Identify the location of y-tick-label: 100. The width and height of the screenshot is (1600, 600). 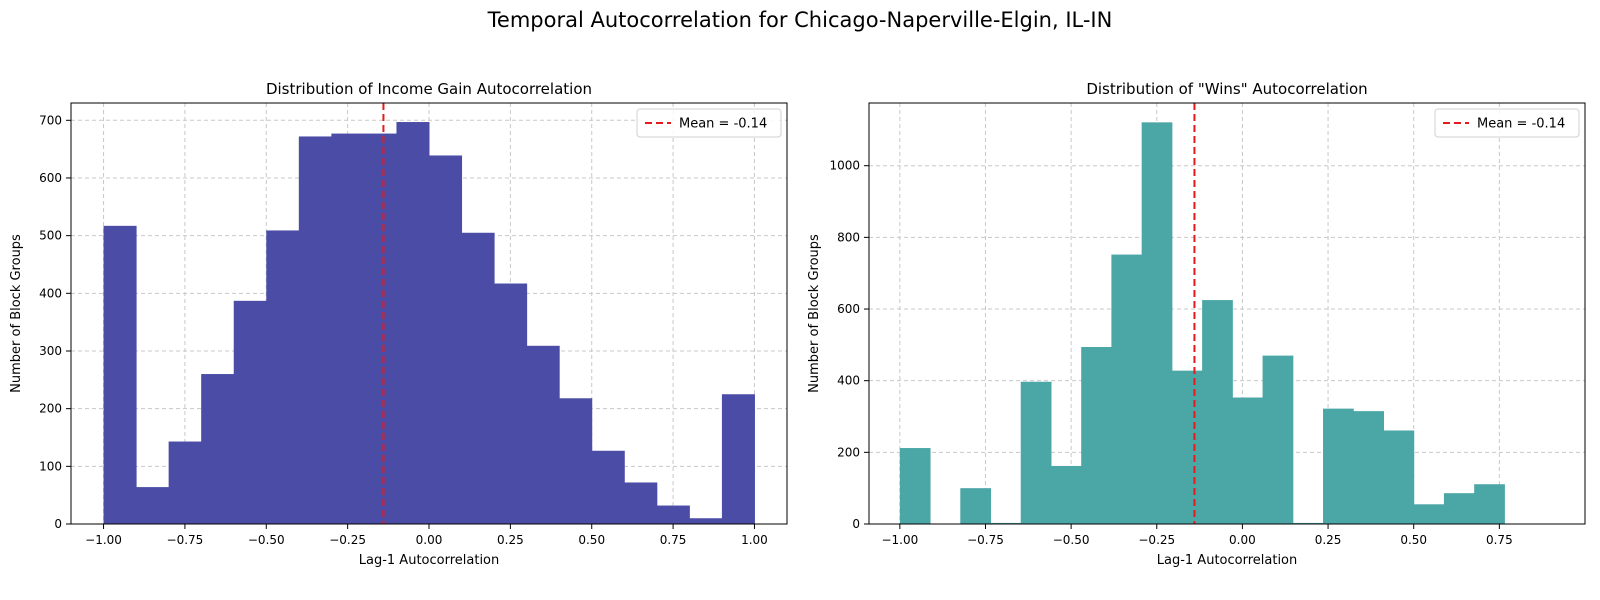
(50, 466).